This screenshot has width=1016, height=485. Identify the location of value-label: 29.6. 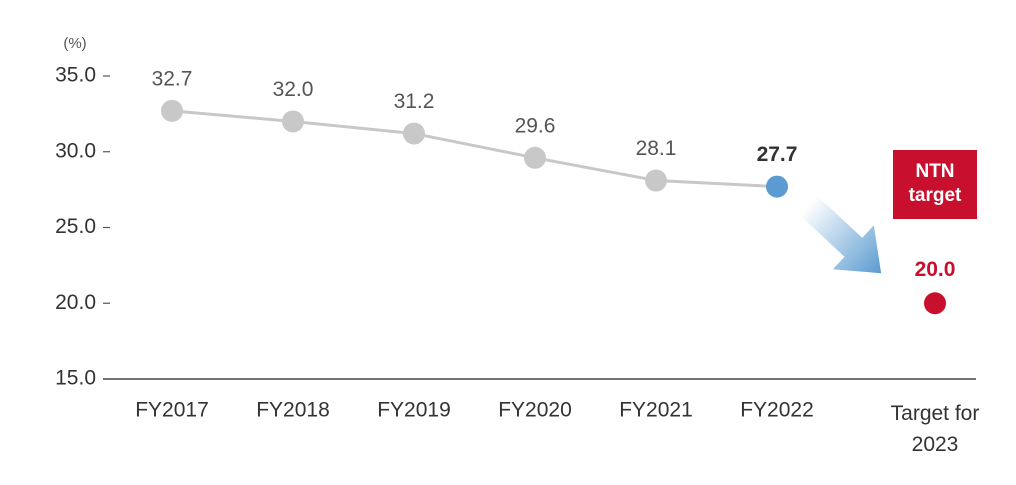
(535, 125).